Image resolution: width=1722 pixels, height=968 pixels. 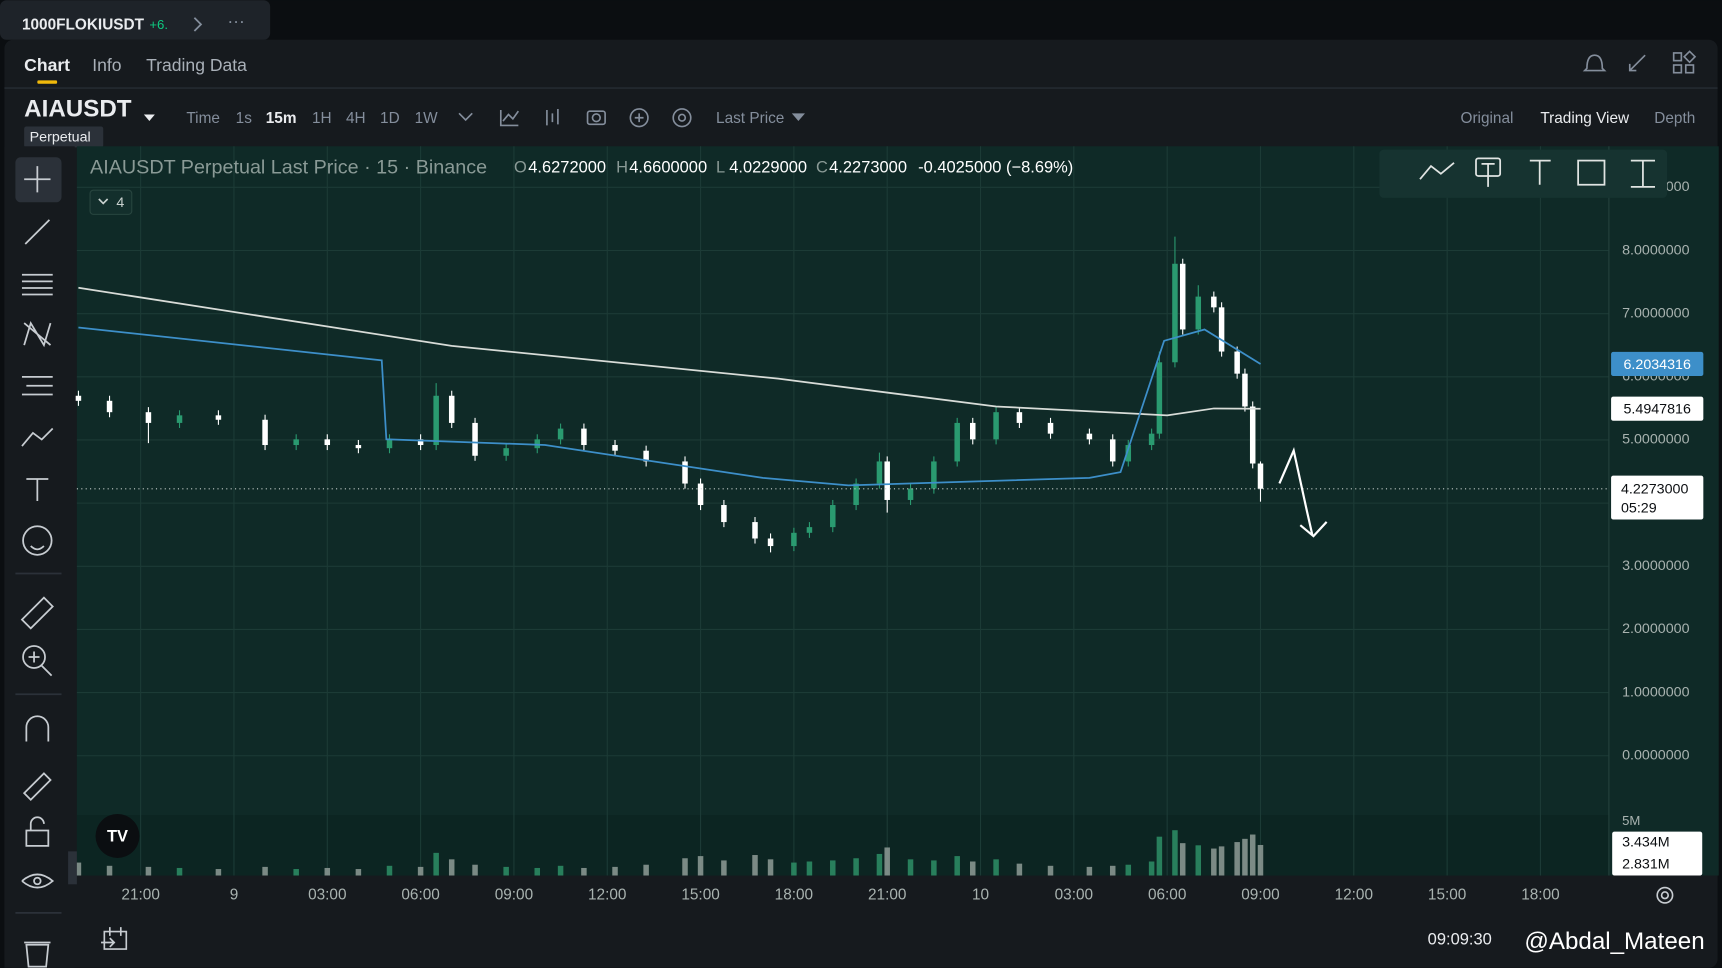 I want to click on collapse-icon, so click(x=1637, y=63).